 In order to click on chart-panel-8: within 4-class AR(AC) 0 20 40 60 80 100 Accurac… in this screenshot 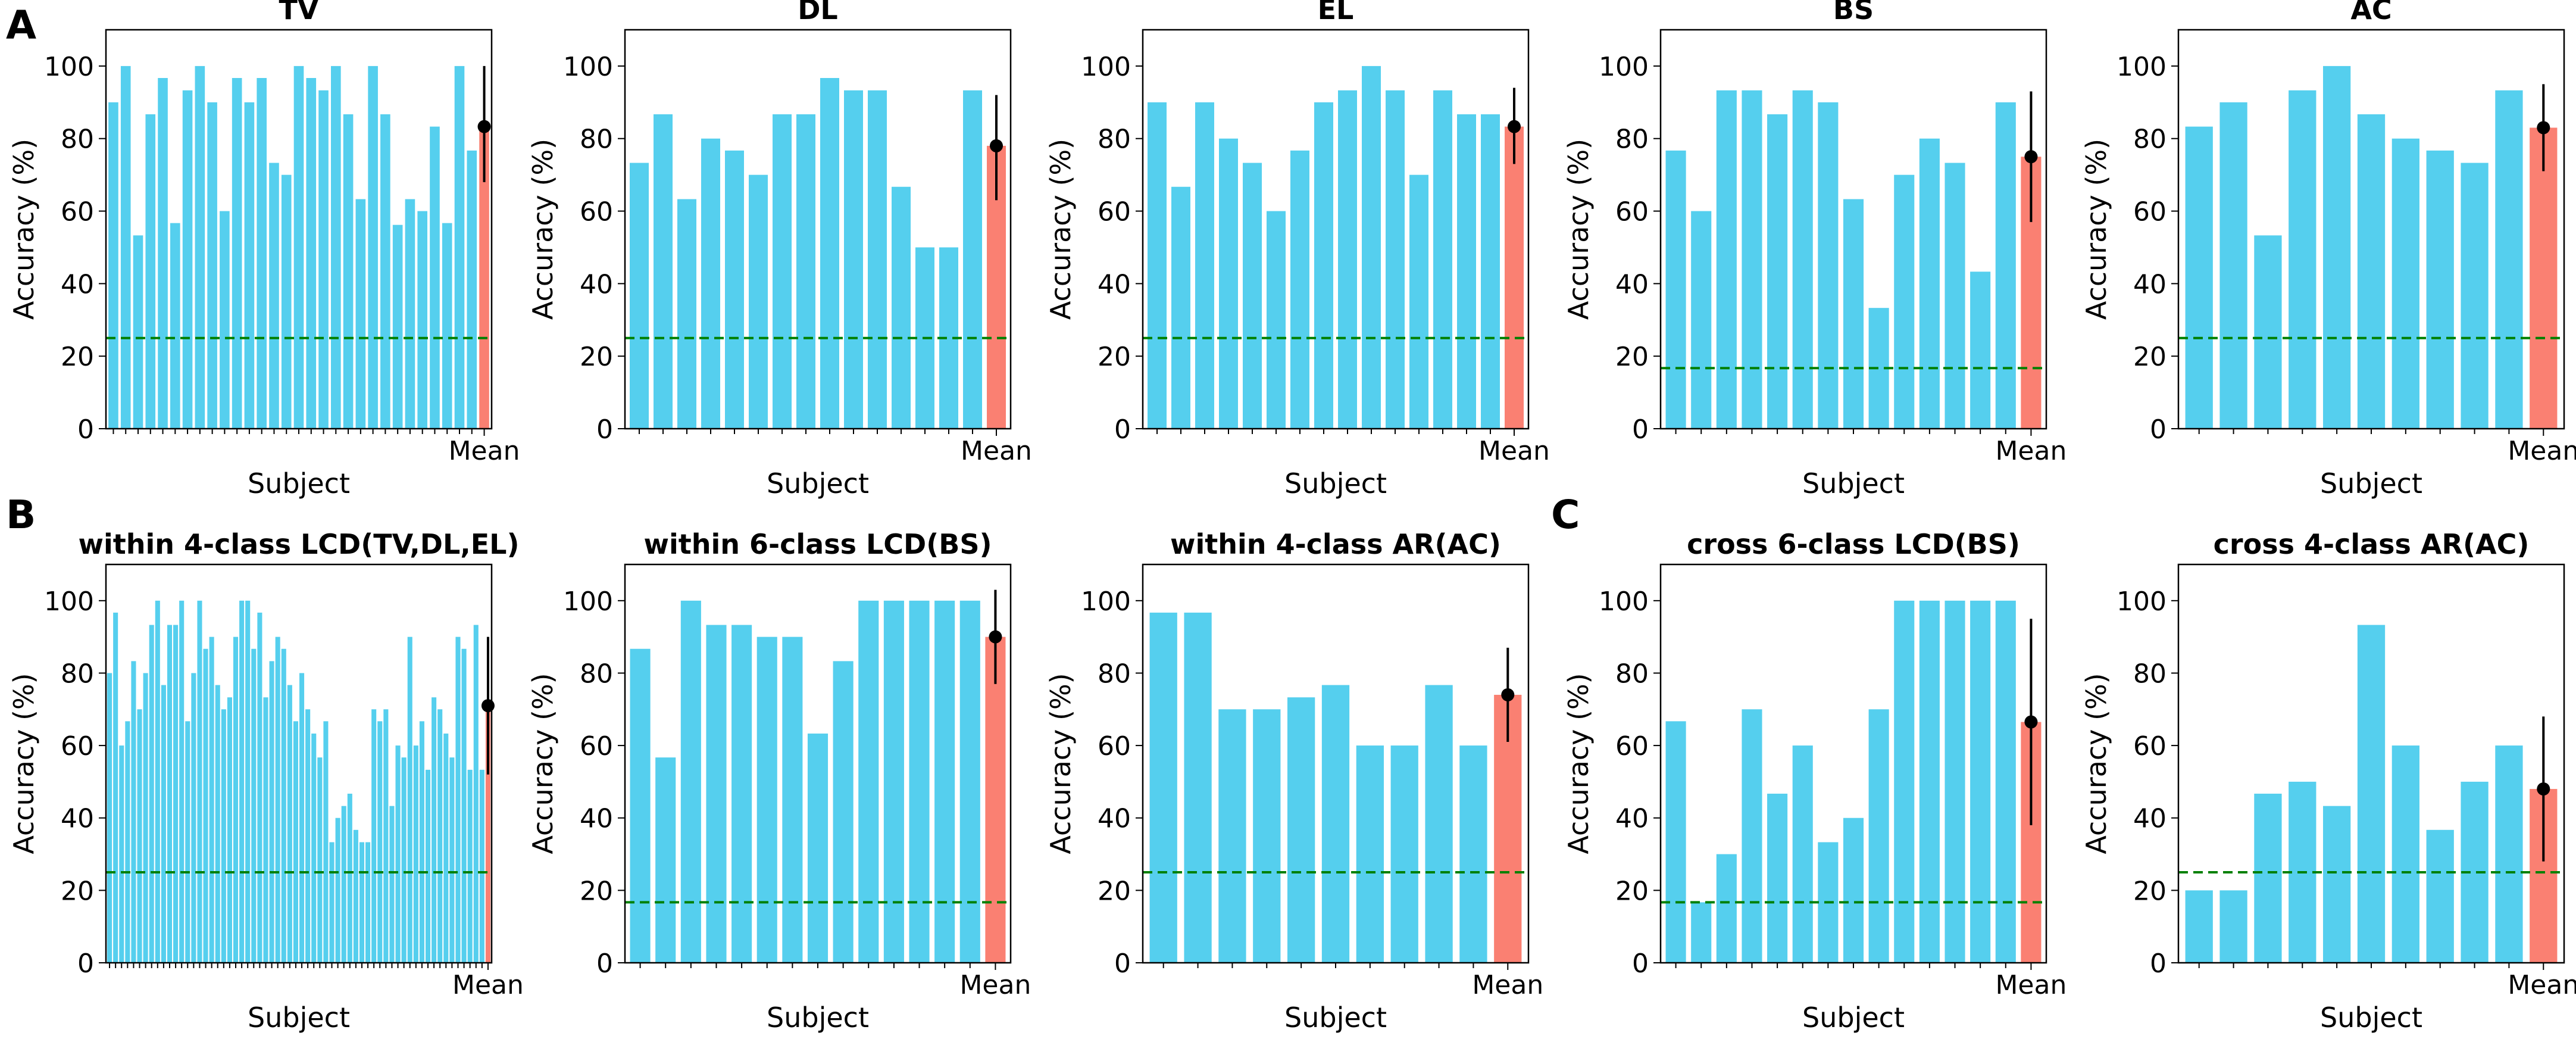, I will do `click(1294, 781)`.